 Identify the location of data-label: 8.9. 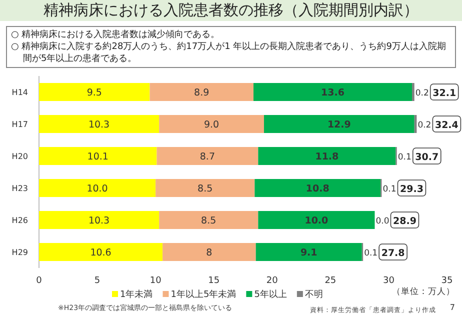
(202, 93).